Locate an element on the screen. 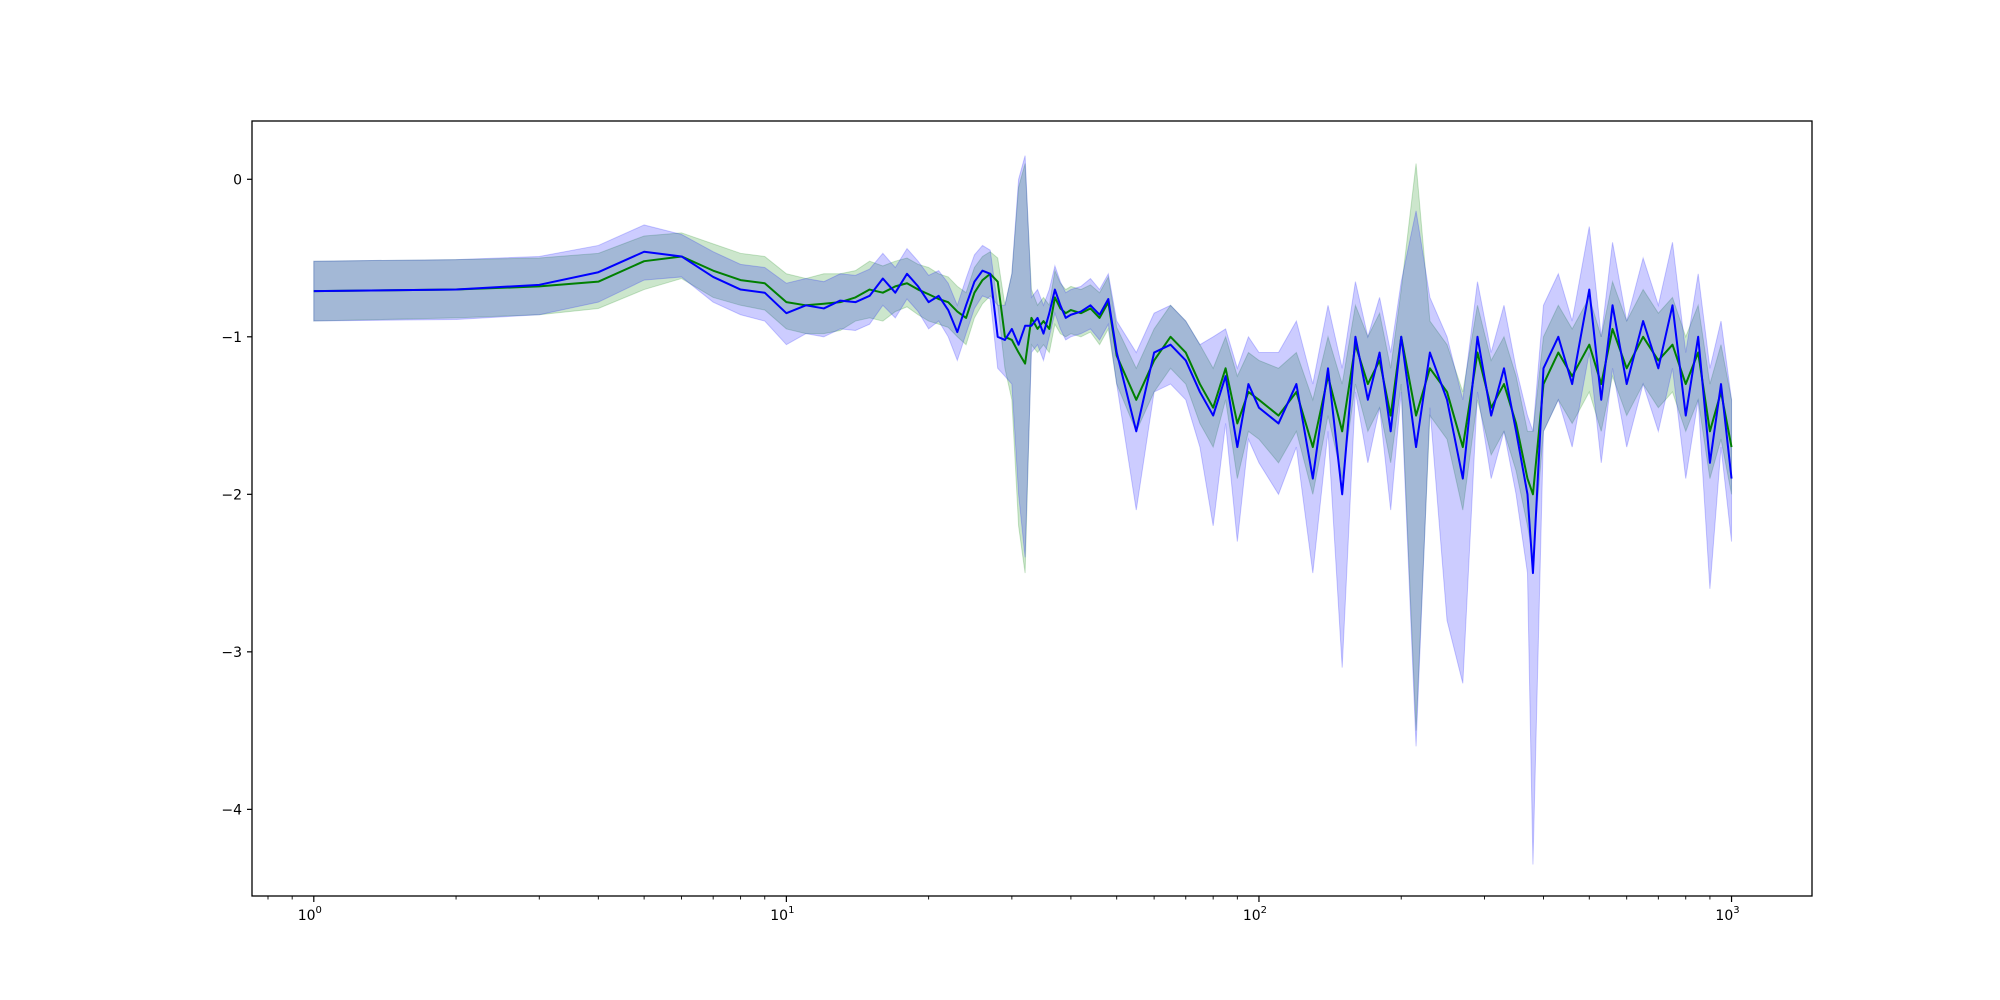 The width and height of the screenshot is (2000, 1000). x-tick-label: 10² is located at coordinates (1255, 914).